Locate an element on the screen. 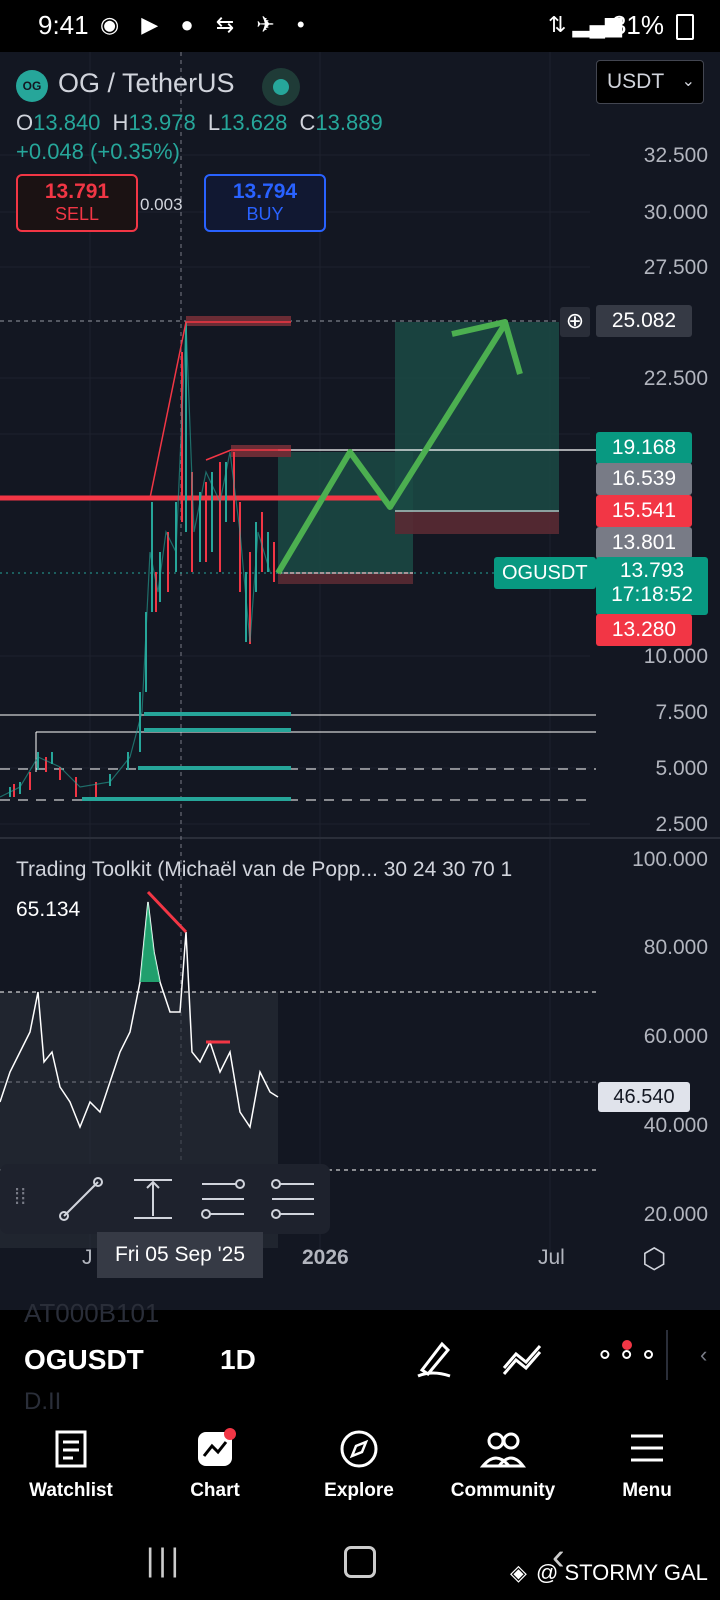 This screenshot has height=1600, width=720. spread-value: 0.003 is located at coordinates (161, 204).